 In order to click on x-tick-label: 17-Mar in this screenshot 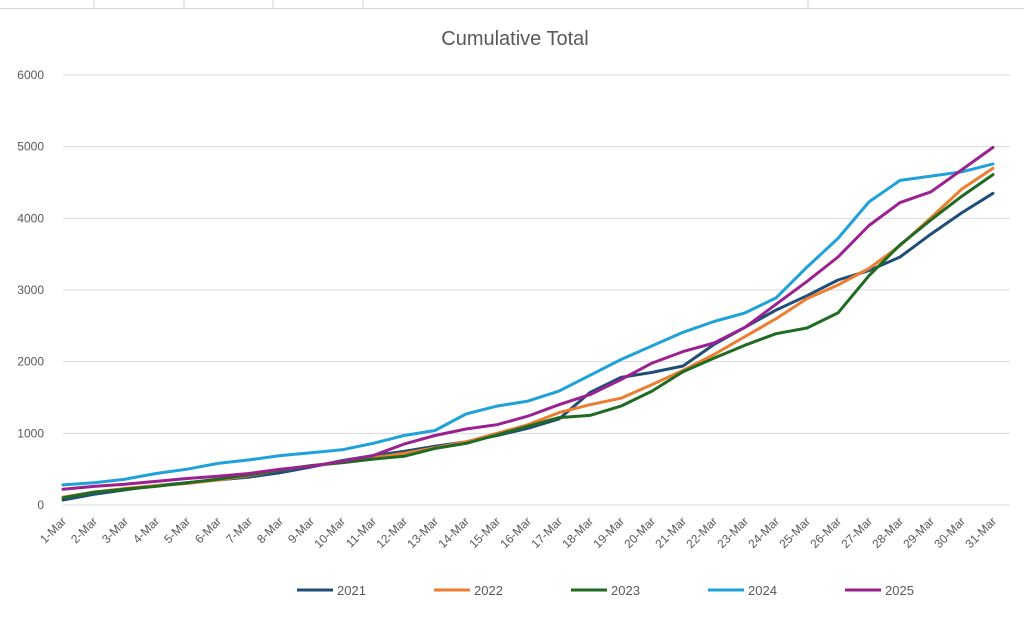, I will do `click(546, 532)`.